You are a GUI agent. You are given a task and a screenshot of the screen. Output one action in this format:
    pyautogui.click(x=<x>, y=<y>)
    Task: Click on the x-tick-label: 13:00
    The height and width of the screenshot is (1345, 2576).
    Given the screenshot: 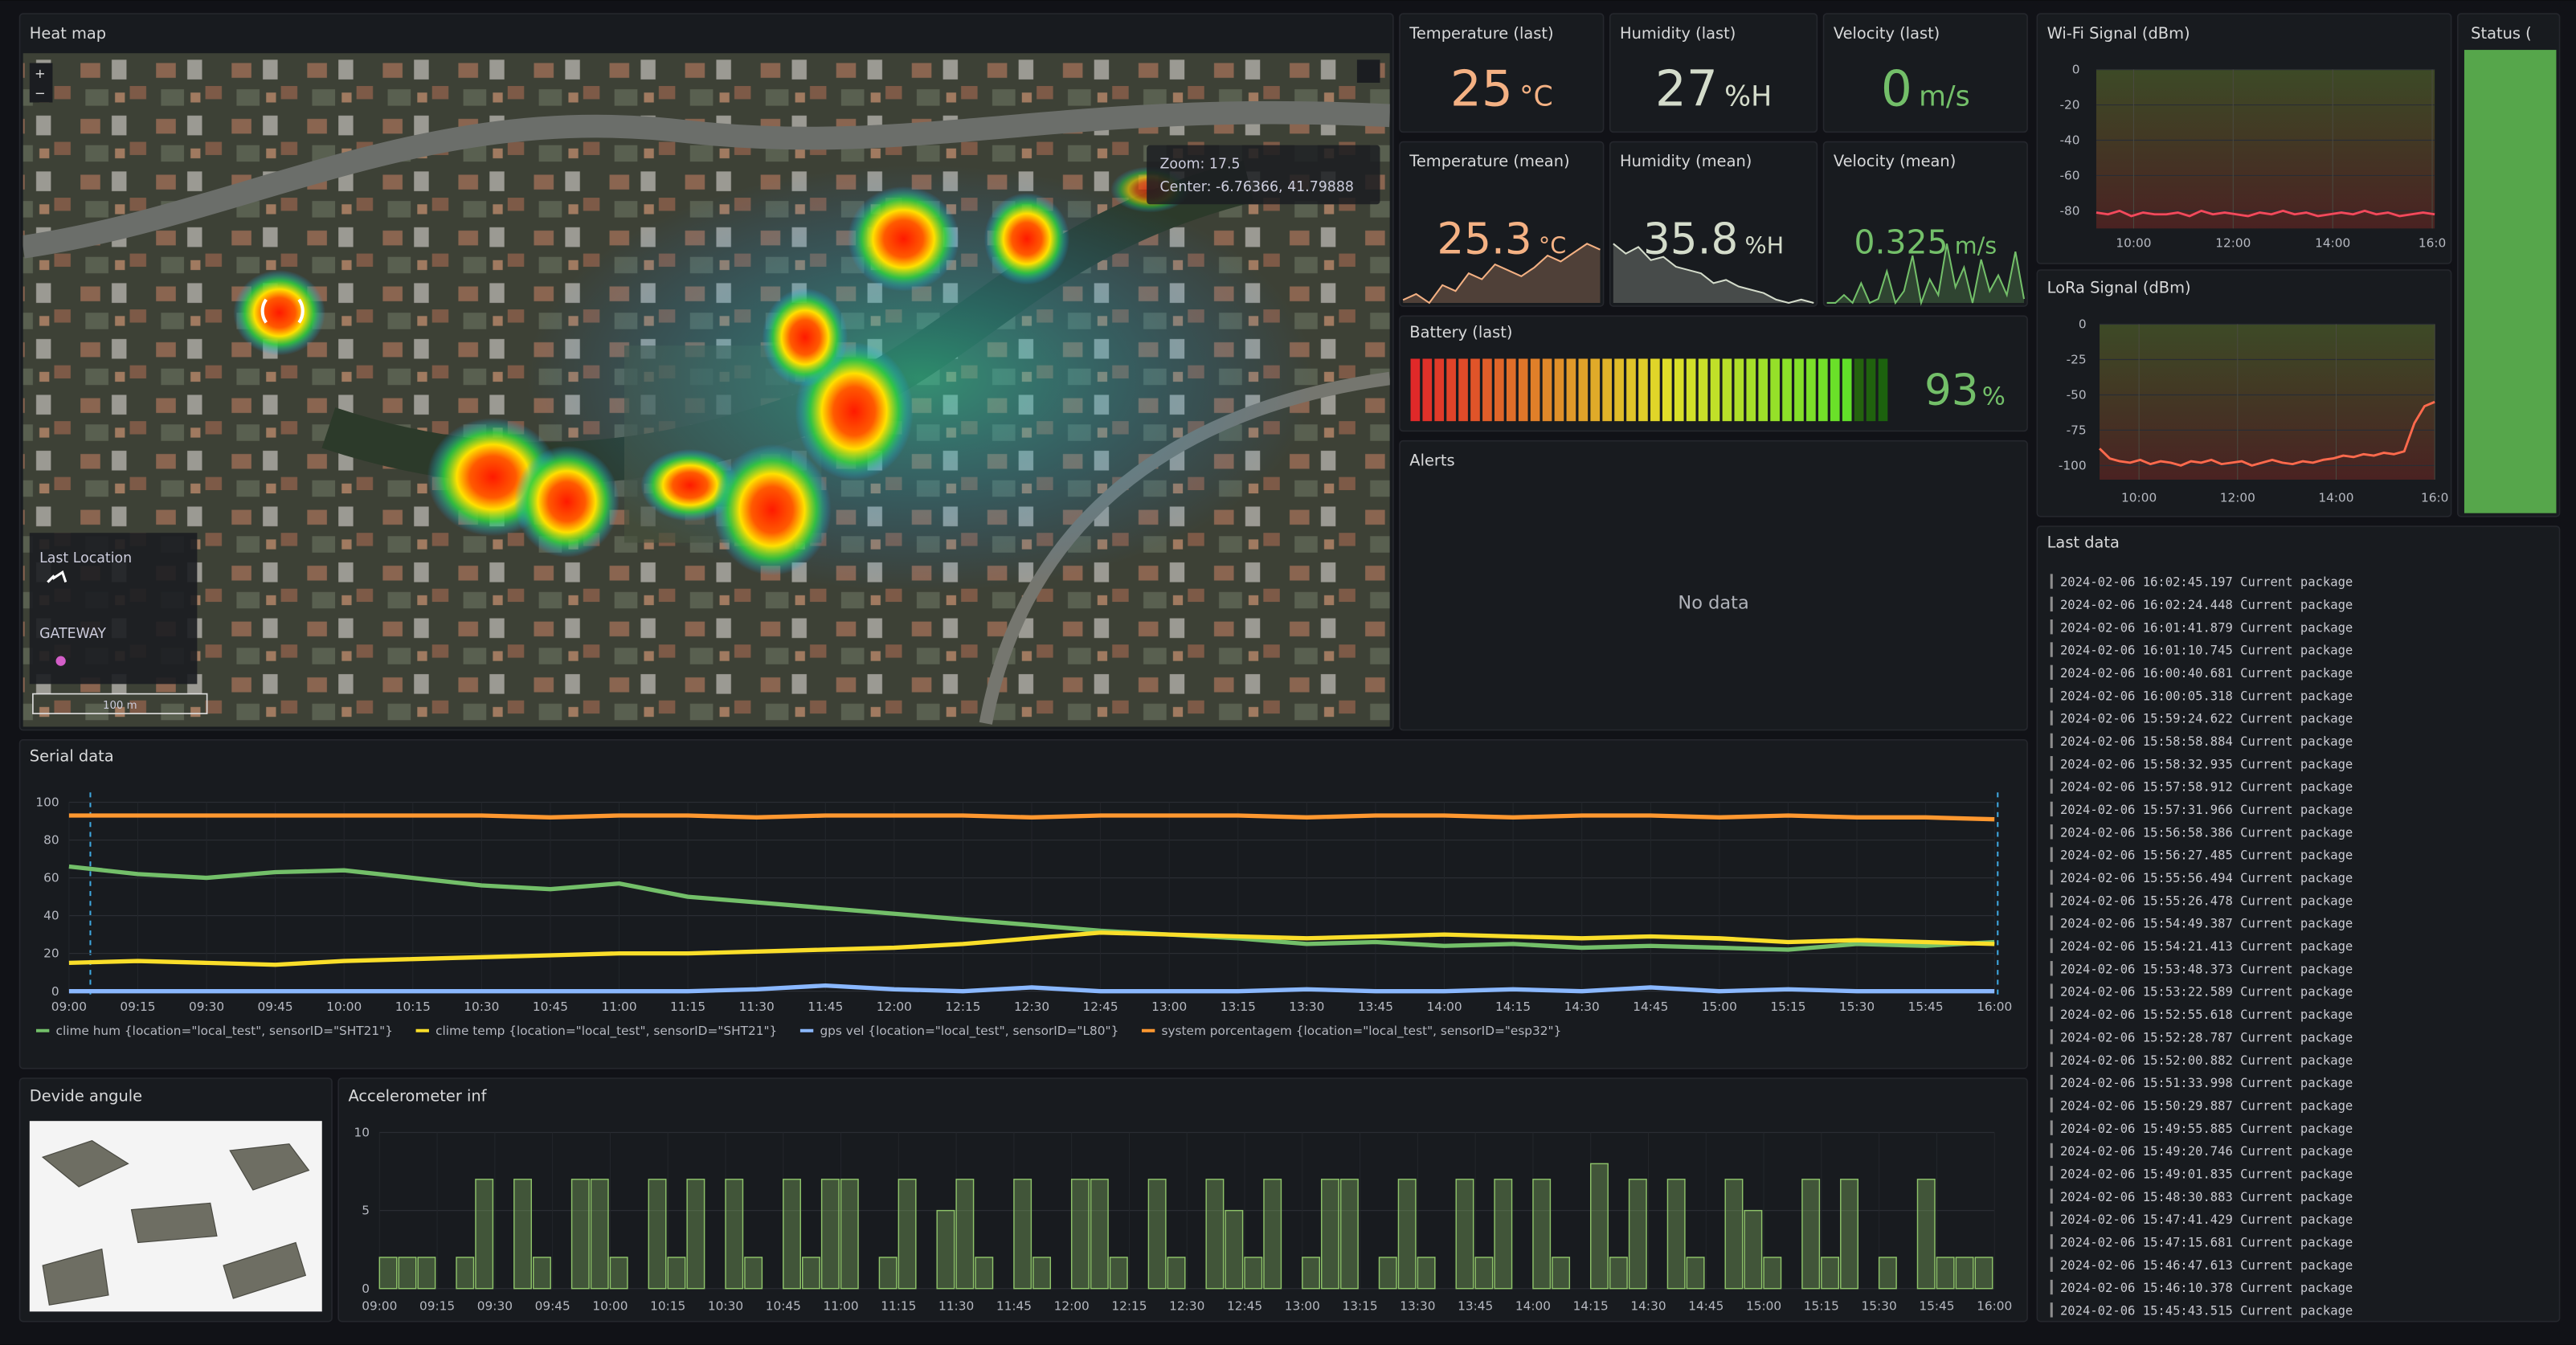 What is the action you would take?
    pyautogui.click(x=1169, y=1007)
    